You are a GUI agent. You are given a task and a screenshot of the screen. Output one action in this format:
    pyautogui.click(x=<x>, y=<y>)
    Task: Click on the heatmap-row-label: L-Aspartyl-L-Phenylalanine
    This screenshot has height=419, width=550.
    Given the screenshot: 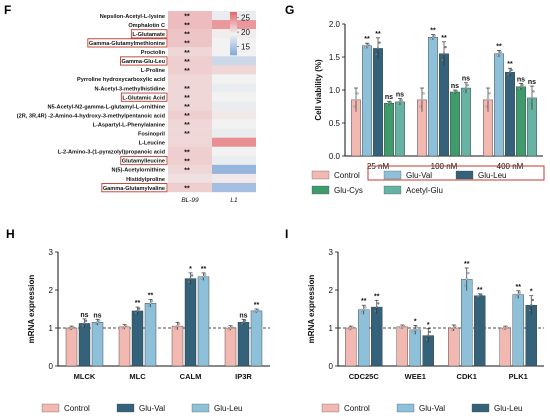 What is the action you would take?
    pyautogui.click(x=129, y=125)
    